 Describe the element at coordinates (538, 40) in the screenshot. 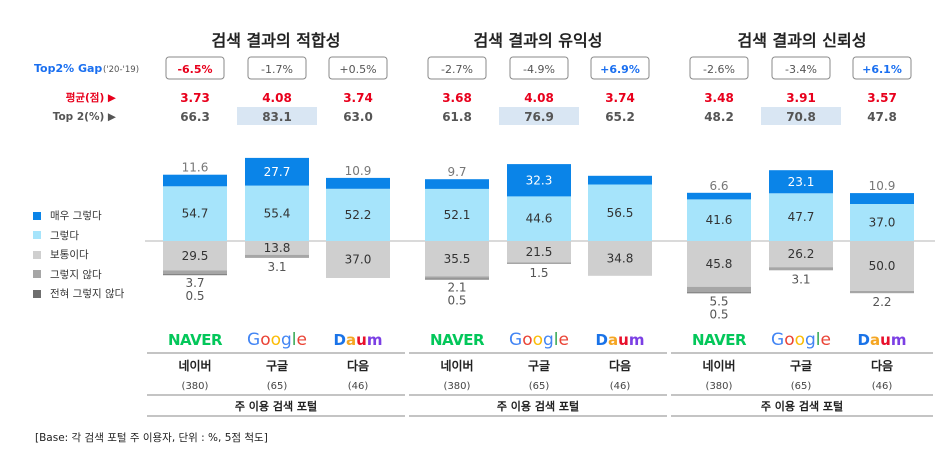

I see `panel-title: 검색 결과의 유익성` at that location.